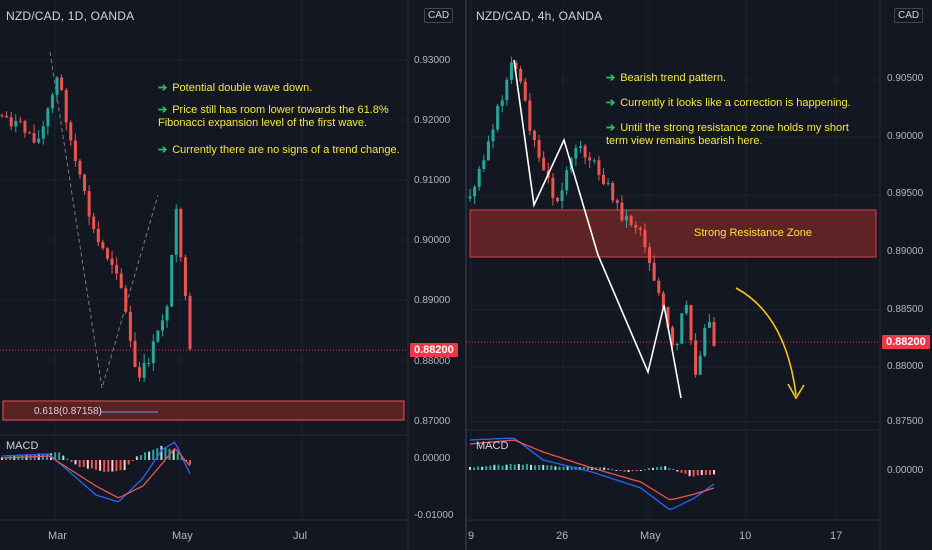 This screenshot has width=932, height=550. I want to click on symbol-title: NZD/CAD, 1D, OANDA, so click(70, 16).